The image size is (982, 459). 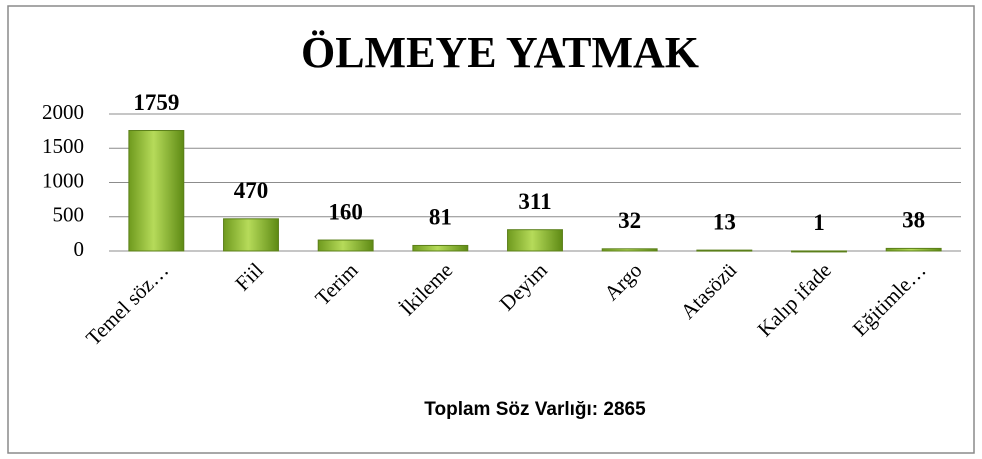 I want to click on y-tick-label: 1000, so click(x=63, y=180).